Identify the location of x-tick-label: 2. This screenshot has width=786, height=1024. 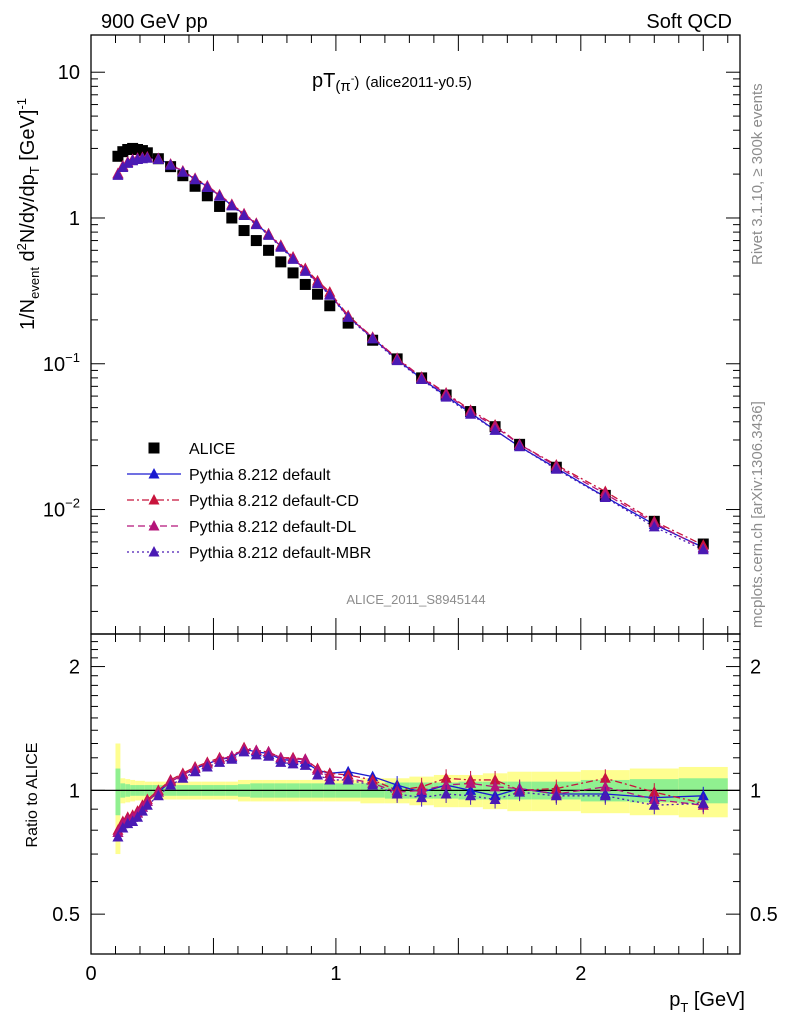
(580, 974).